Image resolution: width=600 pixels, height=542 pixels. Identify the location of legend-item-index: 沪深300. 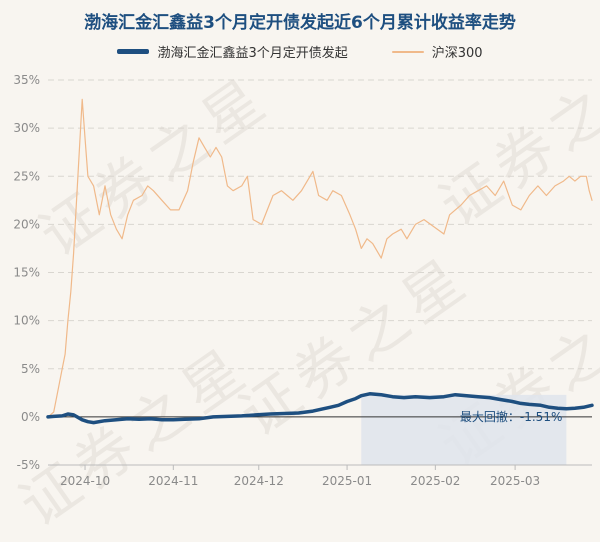
(437, 51).